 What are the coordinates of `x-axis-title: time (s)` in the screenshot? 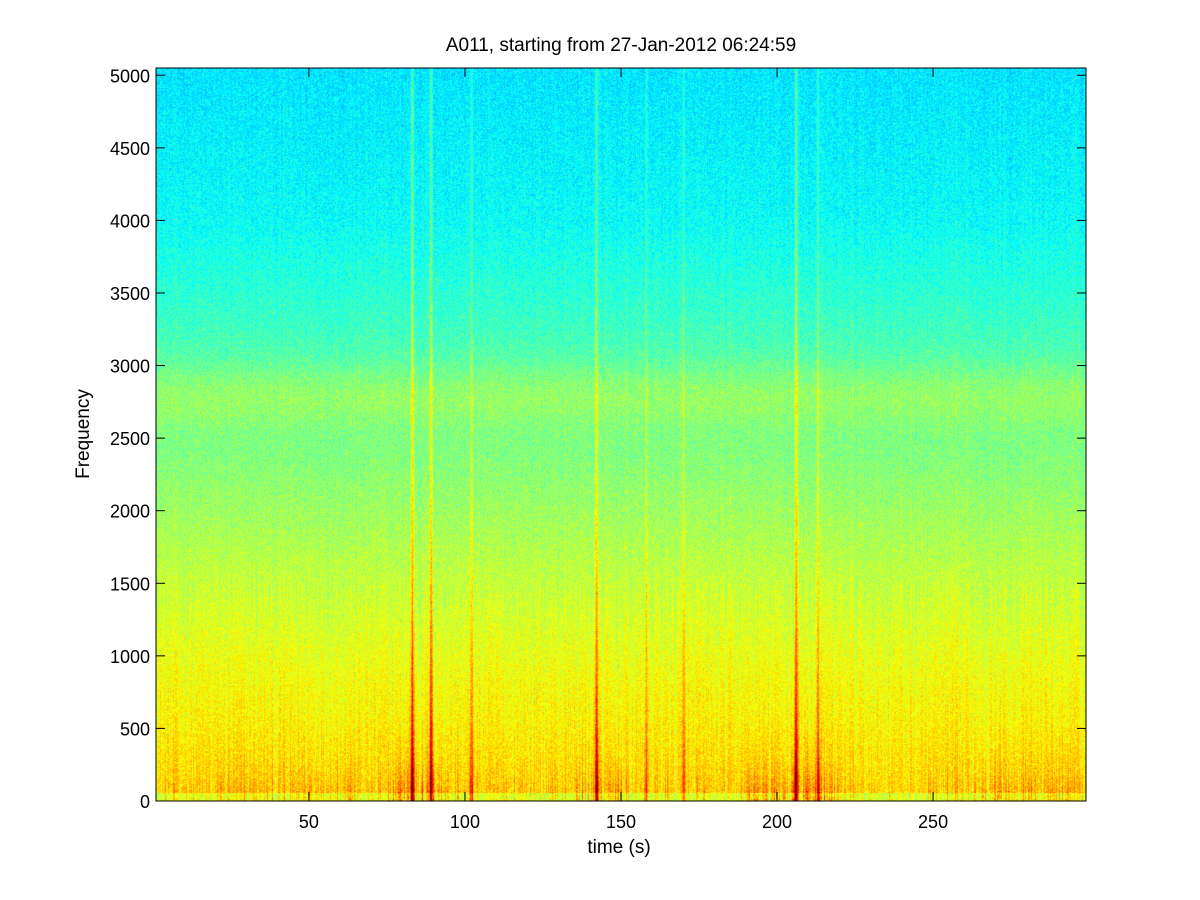 It's located at (618, 847).